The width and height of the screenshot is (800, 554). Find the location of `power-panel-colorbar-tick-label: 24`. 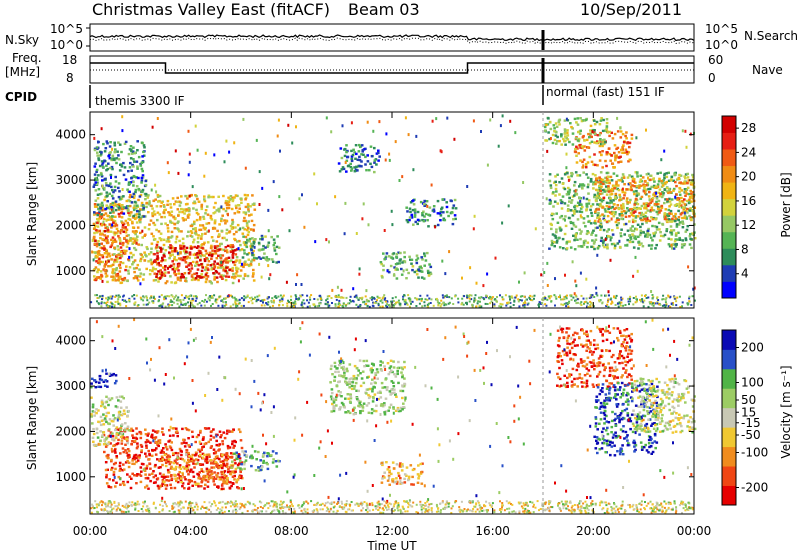

power-panel-colorbar-tick-label: 24 is located at coordinates (748, 152).